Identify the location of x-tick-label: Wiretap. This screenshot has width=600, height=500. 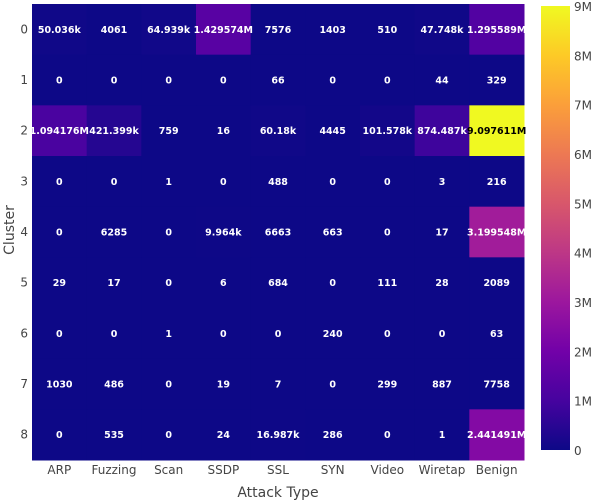
(442, 470).